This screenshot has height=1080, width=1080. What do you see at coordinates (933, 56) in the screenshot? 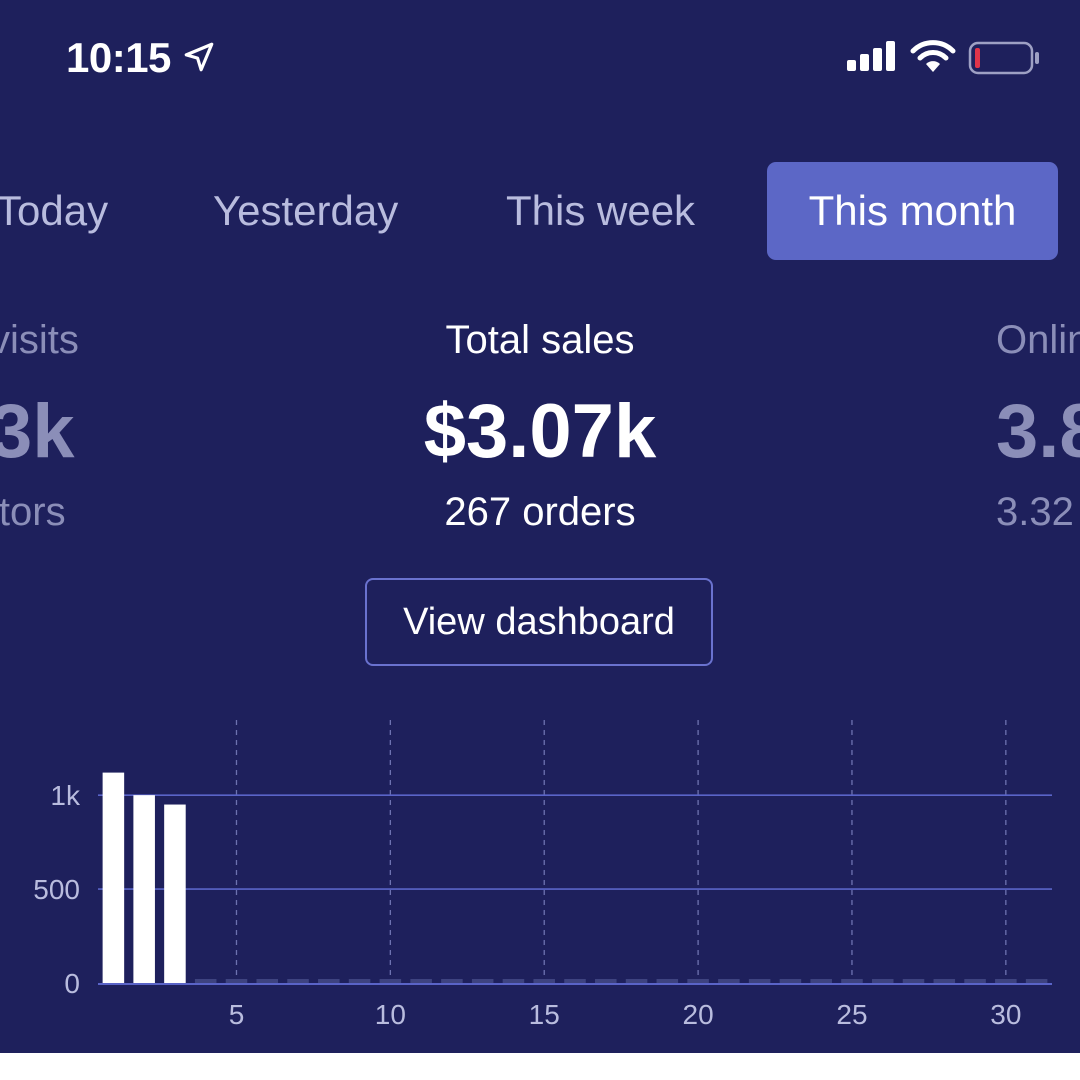
I see `wifi-icon` at bounding box center [933, 56].